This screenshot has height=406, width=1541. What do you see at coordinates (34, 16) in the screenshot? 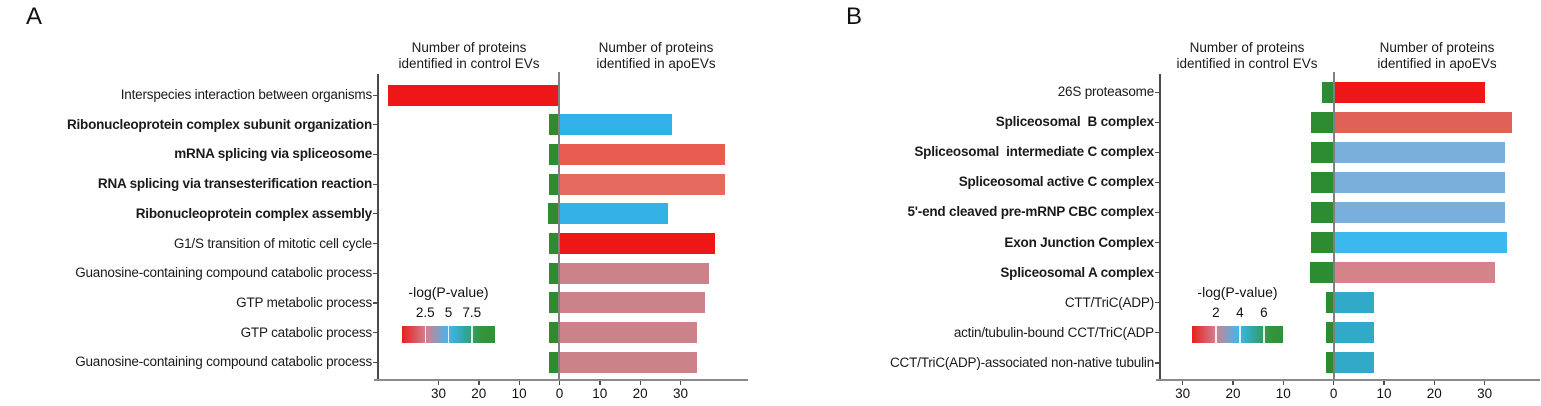
I see `panel-a-letter: A` at bounding box center [34, 16].